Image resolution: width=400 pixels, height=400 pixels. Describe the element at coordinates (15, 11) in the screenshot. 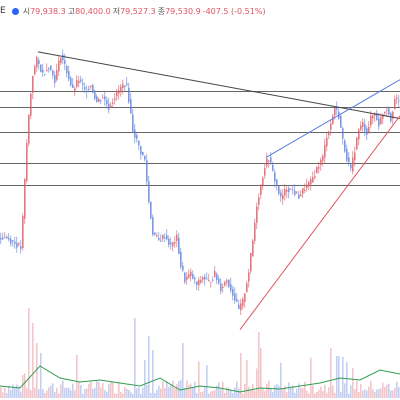

I see `status-dot-icon` at that location.